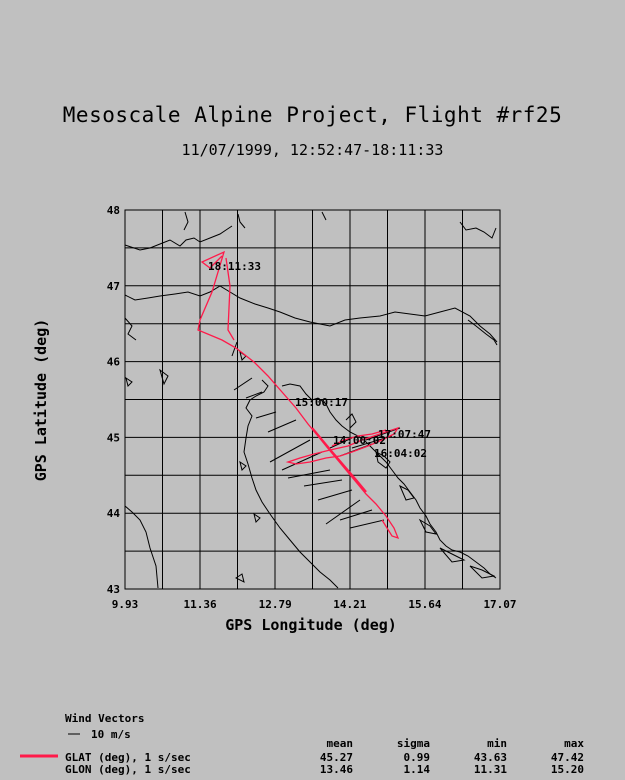 The height and width of the screenshot is (780, 625). I want to click on y-tick-labels: 43 44 45 46 47 48, so click(114, 400).